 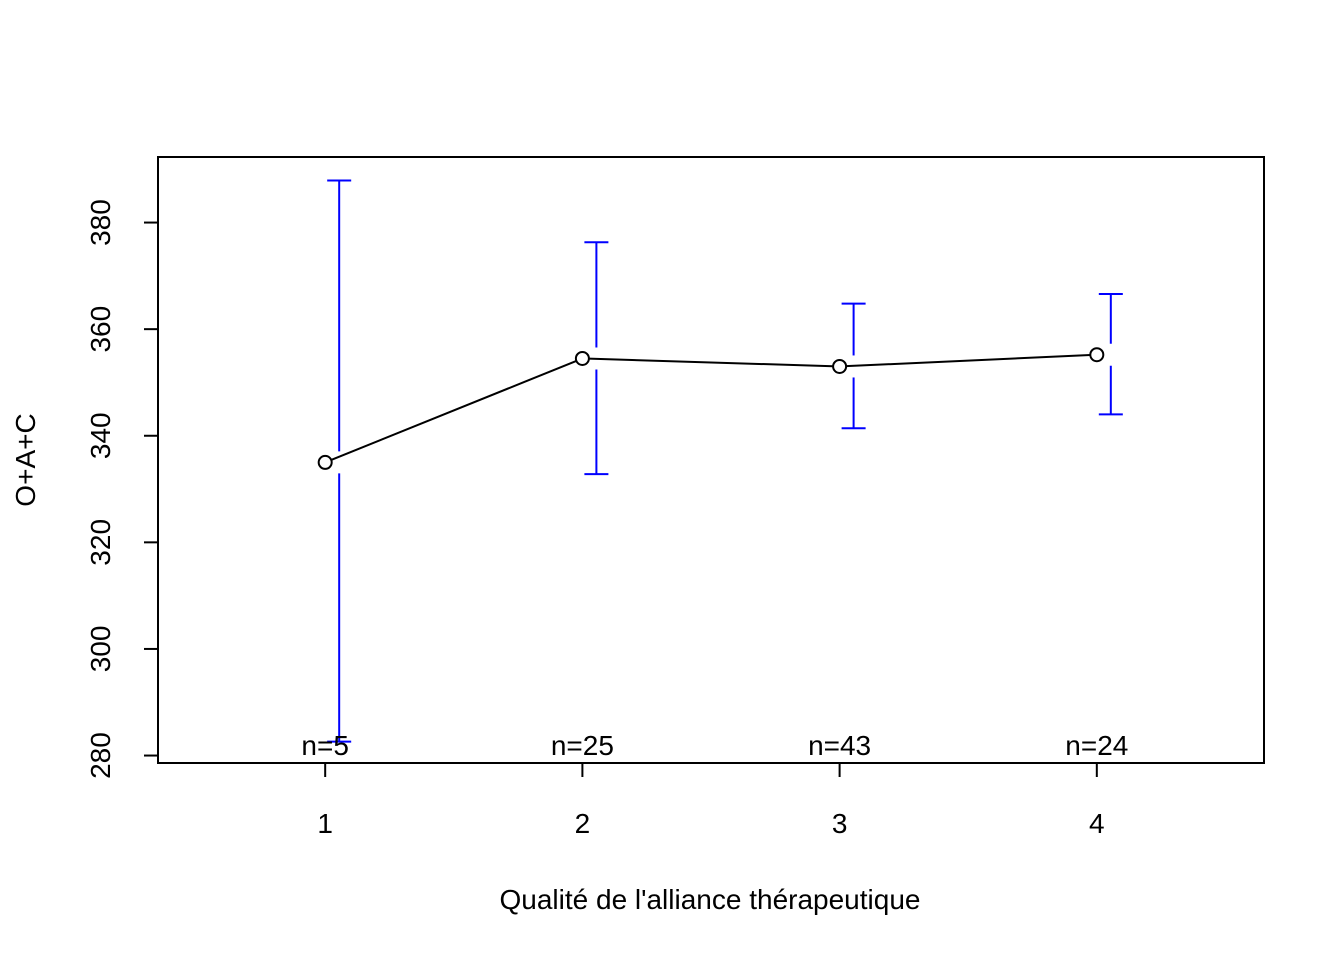 I want to click on y-tick-label: 380, so click(x=100, y=222).